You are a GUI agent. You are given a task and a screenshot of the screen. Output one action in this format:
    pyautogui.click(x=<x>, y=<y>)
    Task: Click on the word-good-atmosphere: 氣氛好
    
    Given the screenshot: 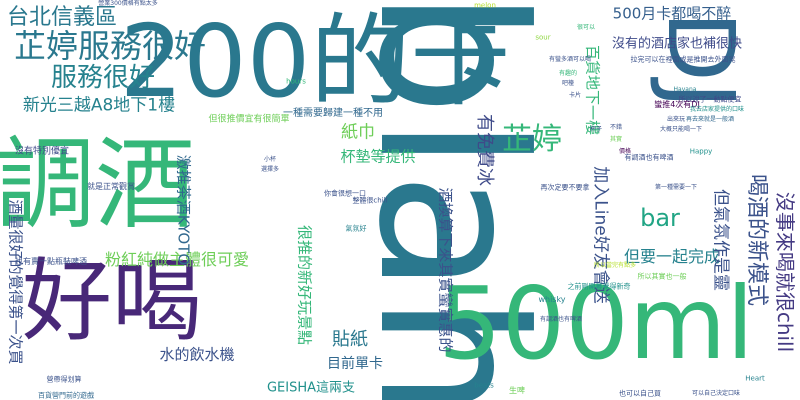 What is the action you would take?
    pyautogui.click(x=356, y=228)
    